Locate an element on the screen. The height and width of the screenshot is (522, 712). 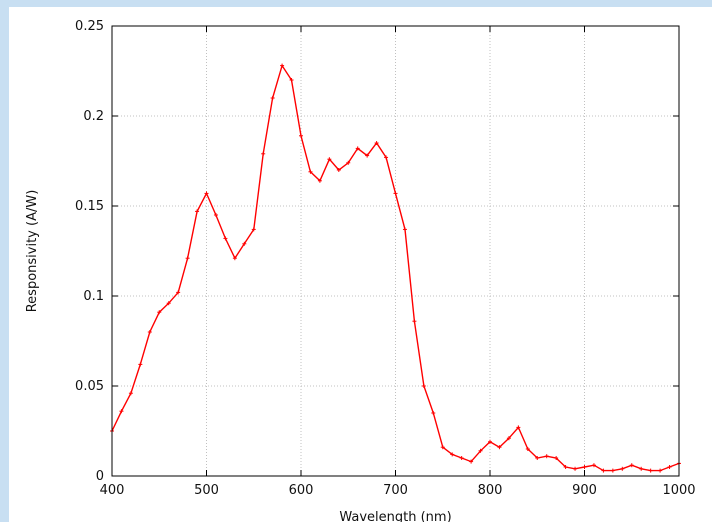
x-axis-title: Wavelength (nm) is located at coordinates (395, 516).